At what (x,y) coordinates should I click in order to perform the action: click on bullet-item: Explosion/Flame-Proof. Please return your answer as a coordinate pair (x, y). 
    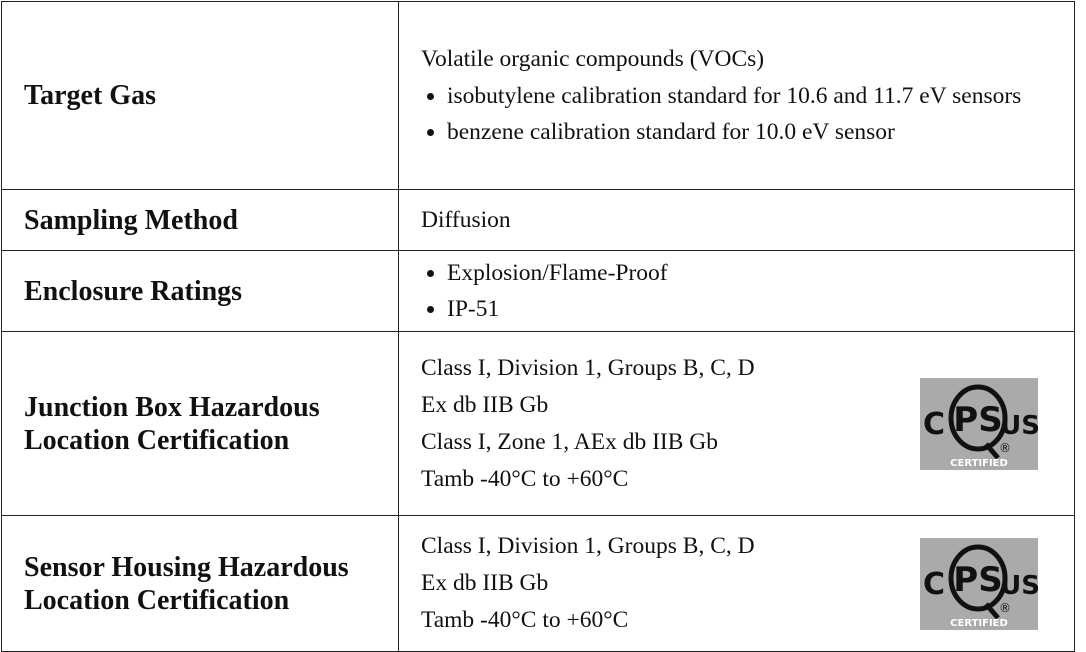
    Looking at the image, I should click on (760, 273).